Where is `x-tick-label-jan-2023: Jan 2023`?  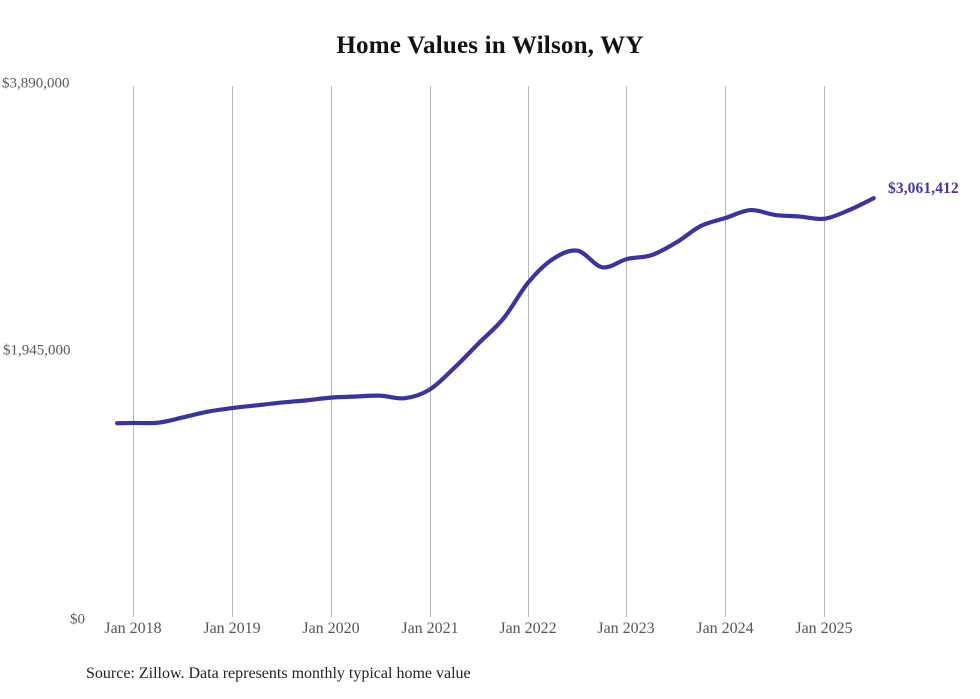 x-tick-label-jan-2023: Jan 2023 is located at coordinates (626, 628).